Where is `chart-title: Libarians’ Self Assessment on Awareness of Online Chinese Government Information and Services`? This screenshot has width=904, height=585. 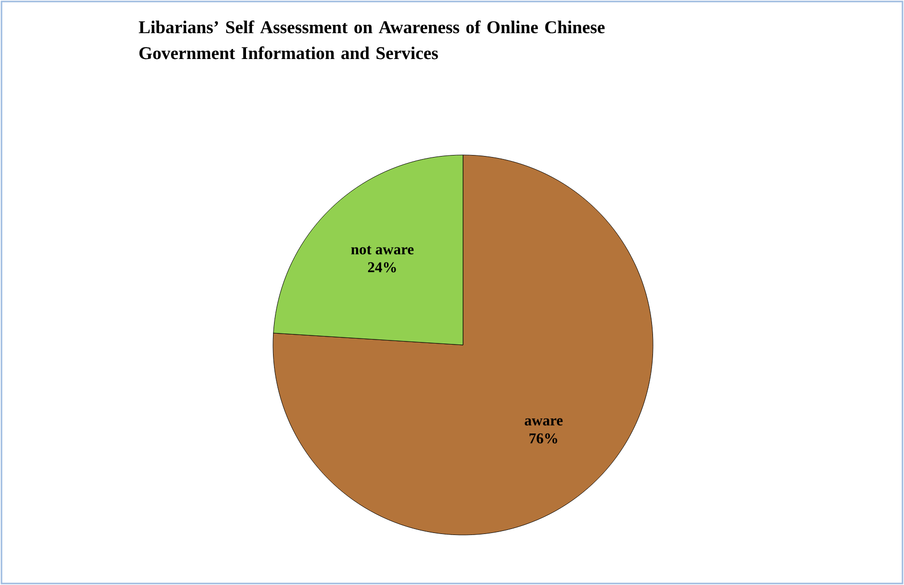 chart-title: Libarians’ Self Assessment on Awareness of Online Chinese Government Information and Services is located at coordinates (371, 40).